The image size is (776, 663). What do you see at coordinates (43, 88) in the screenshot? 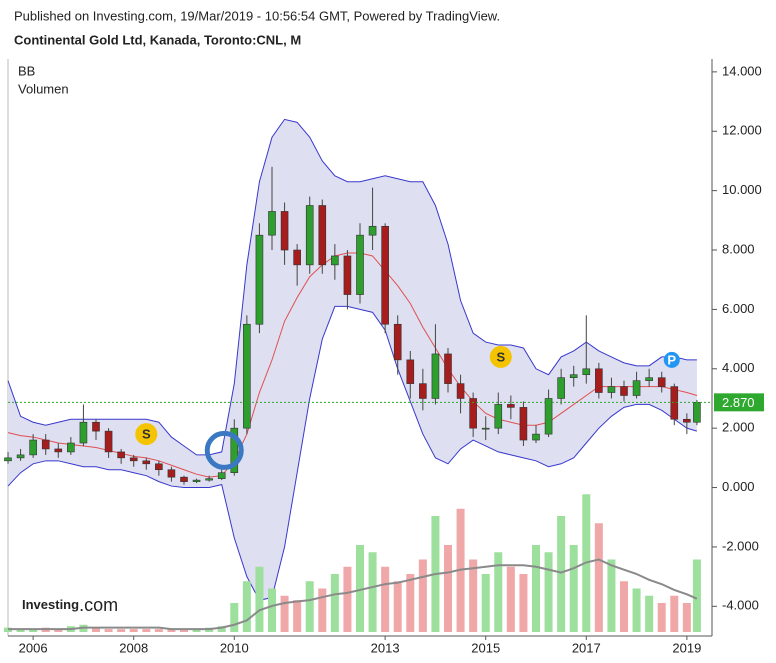
I see `indicator-label: Volumen` at bounding box center [43, 88].